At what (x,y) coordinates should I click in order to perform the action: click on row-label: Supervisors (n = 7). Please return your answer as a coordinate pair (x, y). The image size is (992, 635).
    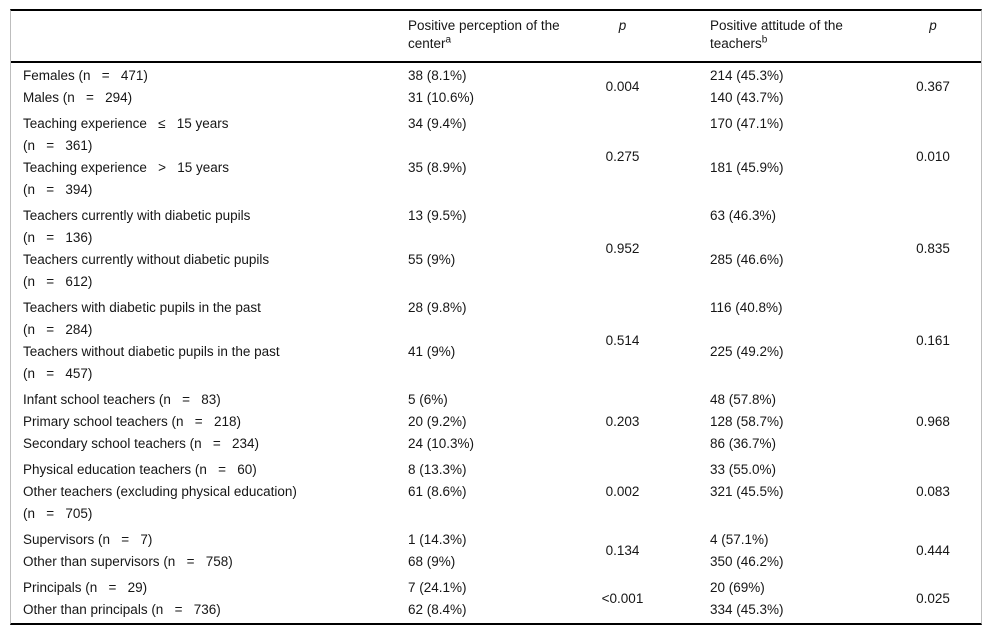
    Looking at the image, I should click on (88, 539).